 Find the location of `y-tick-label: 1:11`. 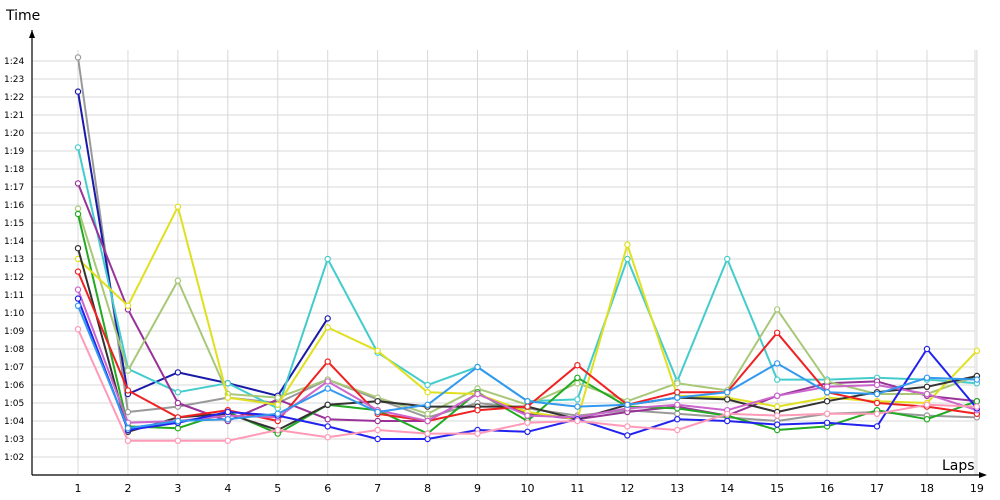

y-tick-label: 1:11 is located at coordinates (14, 296).